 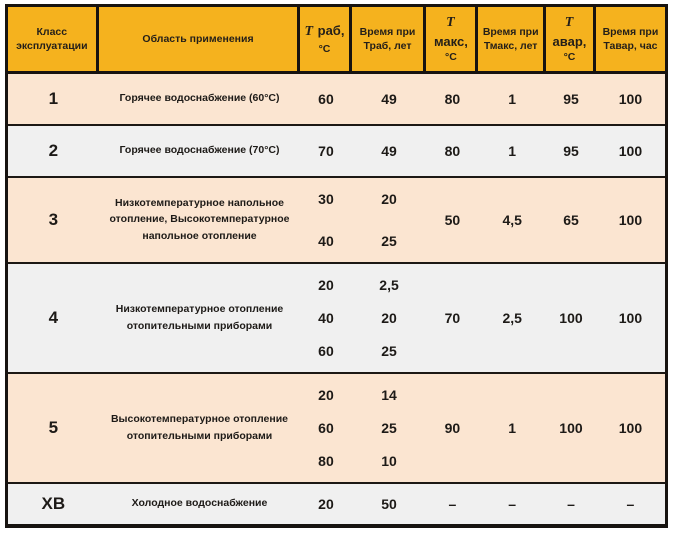 I want to click on cell-t-rab: 60, so click(x=326, y=98).